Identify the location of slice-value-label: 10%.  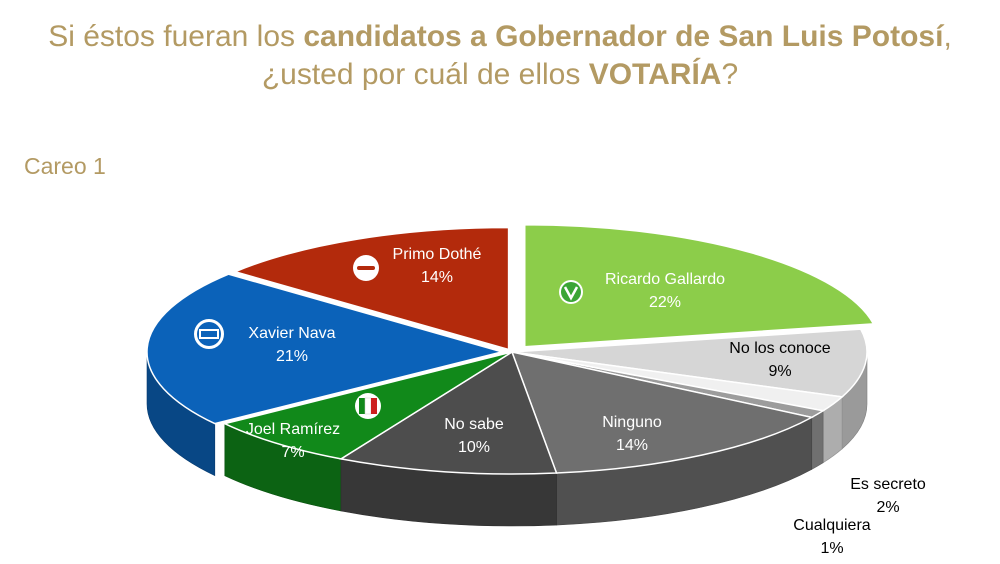
(474, 447).